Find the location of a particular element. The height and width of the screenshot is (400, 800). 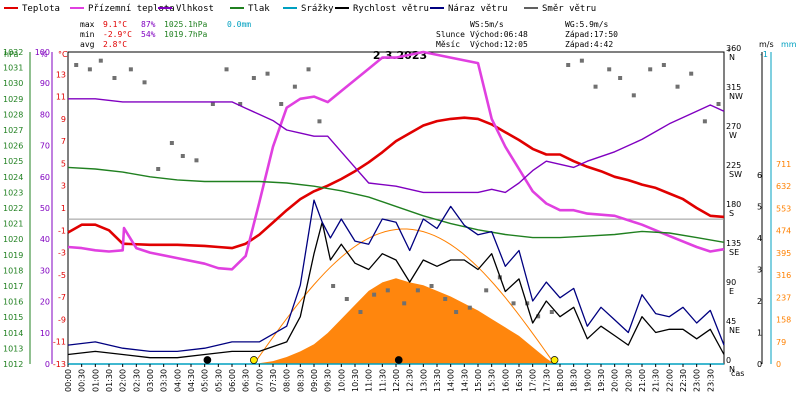

direction-tick-compass: NE is located at coordinates (734, 330).